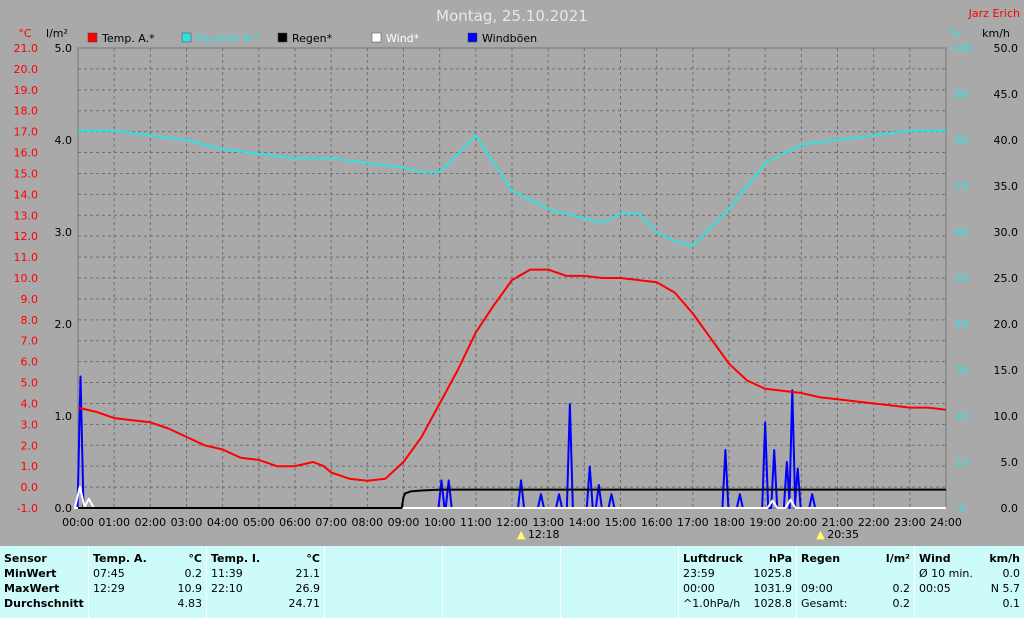  Describe the element at coordinates (1010, 462) in the screenshot. I see `wind-tick-label: 5.0` at that location.